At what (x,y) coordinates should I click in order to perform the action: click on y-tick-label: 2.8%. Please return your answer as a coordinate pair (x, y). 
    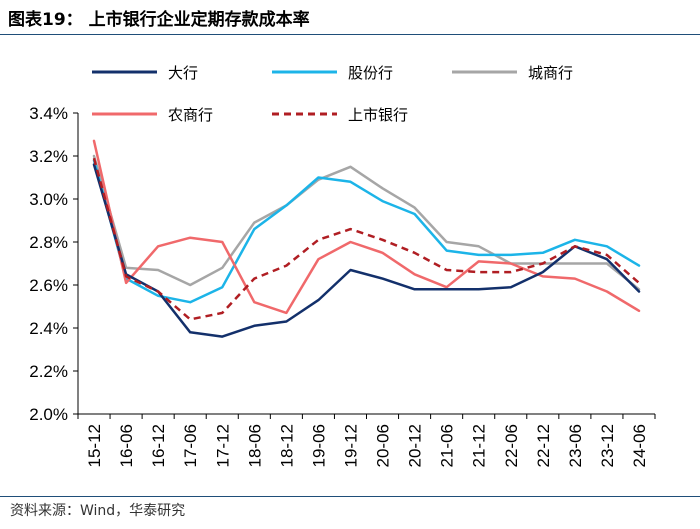
    Looking at the image, I should click on (48, 242).